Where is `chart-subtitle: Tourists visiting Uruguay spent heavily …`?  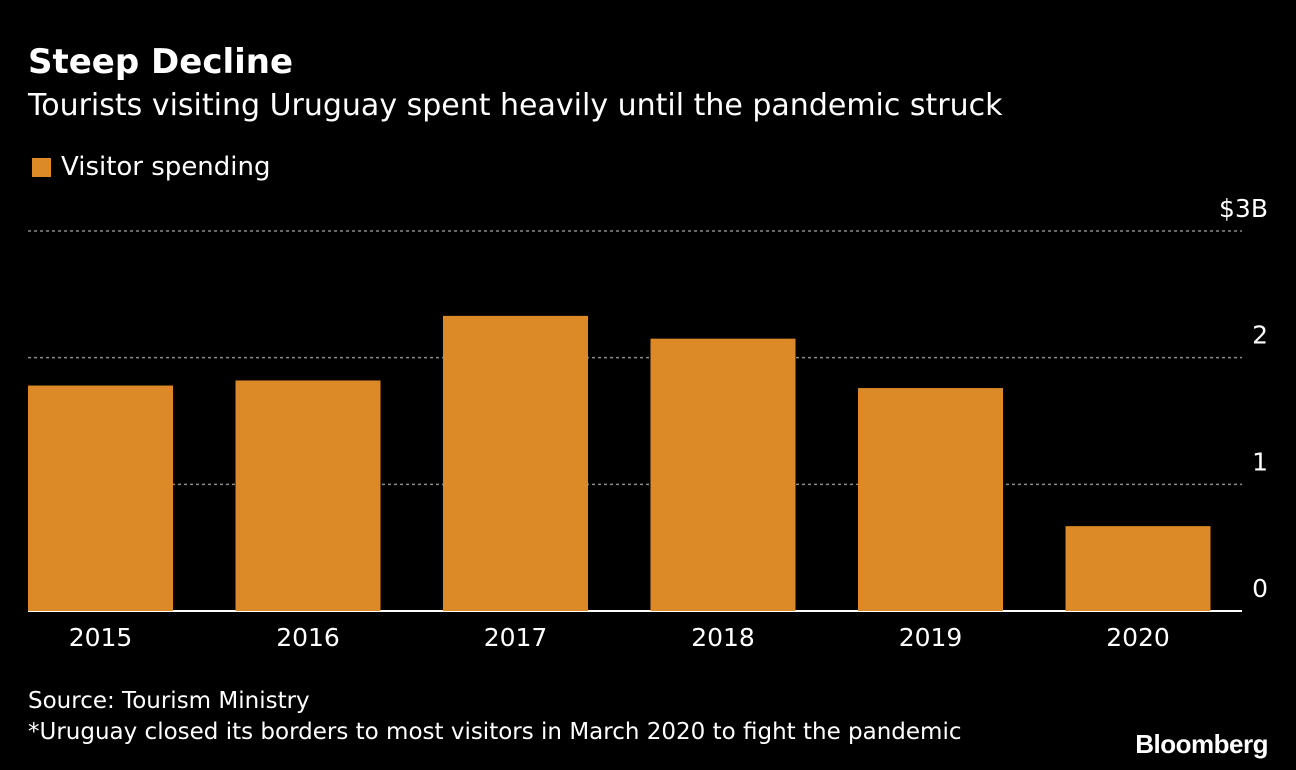 chart-subtitle: Tourists visiting Uruguay spent heavily … is located at coordinates (515, 105).